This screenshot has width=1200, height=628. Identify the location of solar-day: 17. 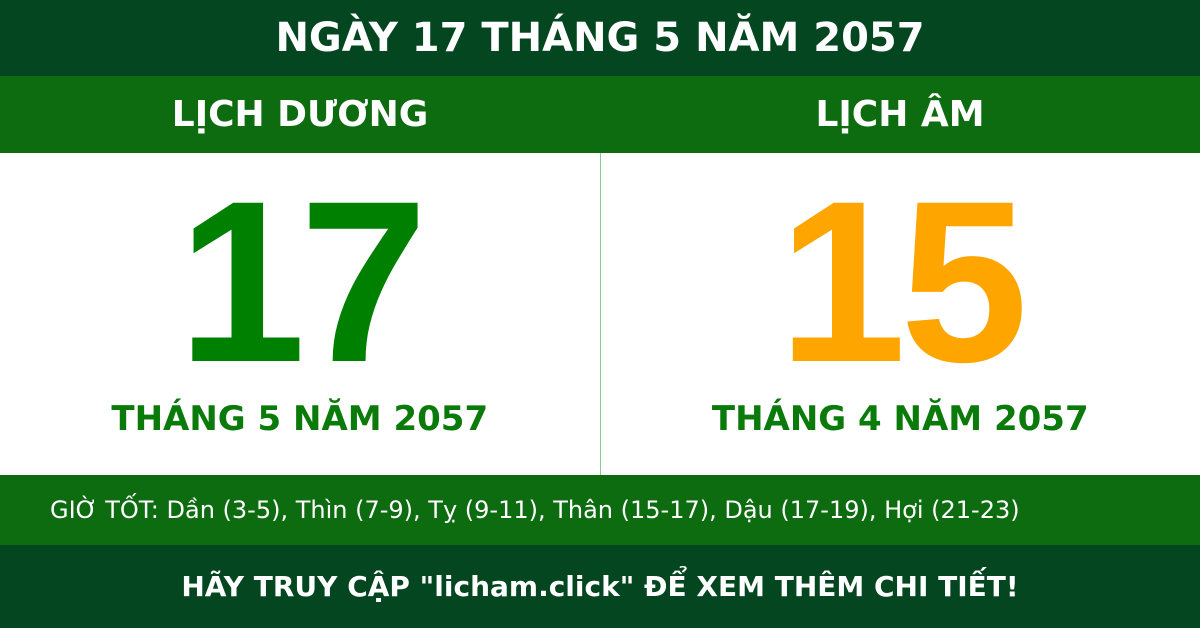
(302, 281).